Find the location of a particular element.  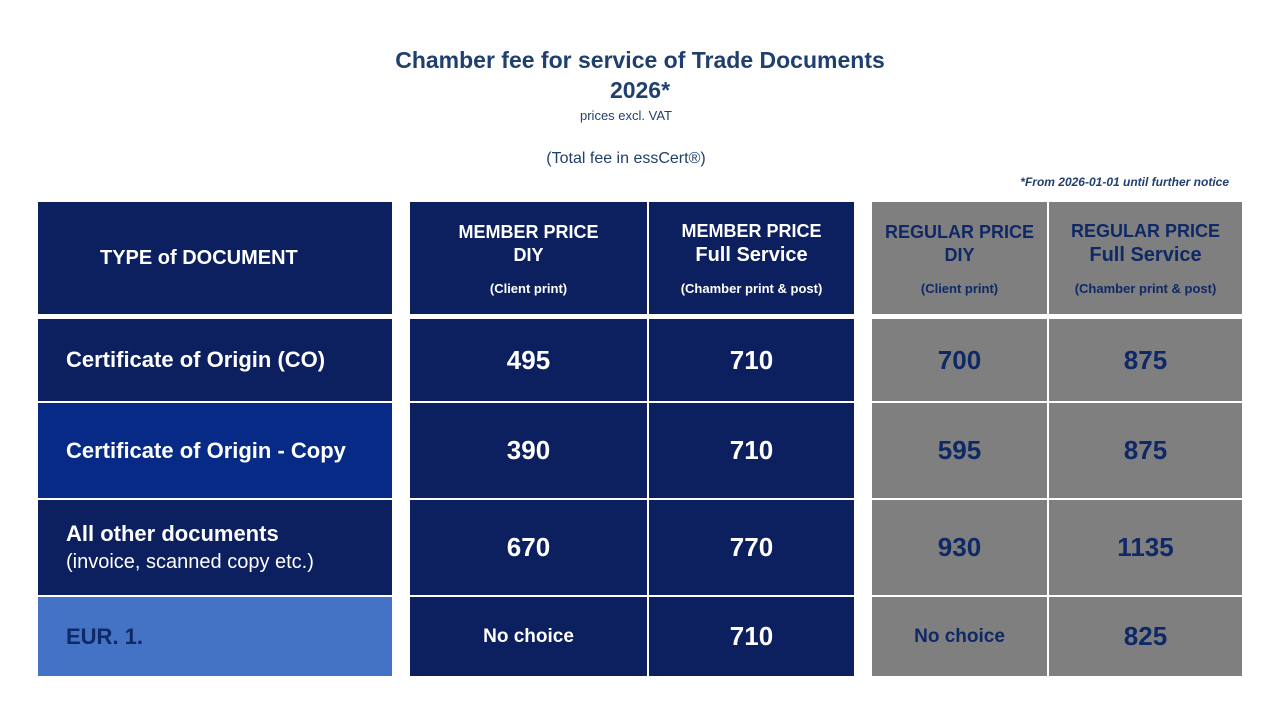

price: 770 is located at coordinates (751, 547).